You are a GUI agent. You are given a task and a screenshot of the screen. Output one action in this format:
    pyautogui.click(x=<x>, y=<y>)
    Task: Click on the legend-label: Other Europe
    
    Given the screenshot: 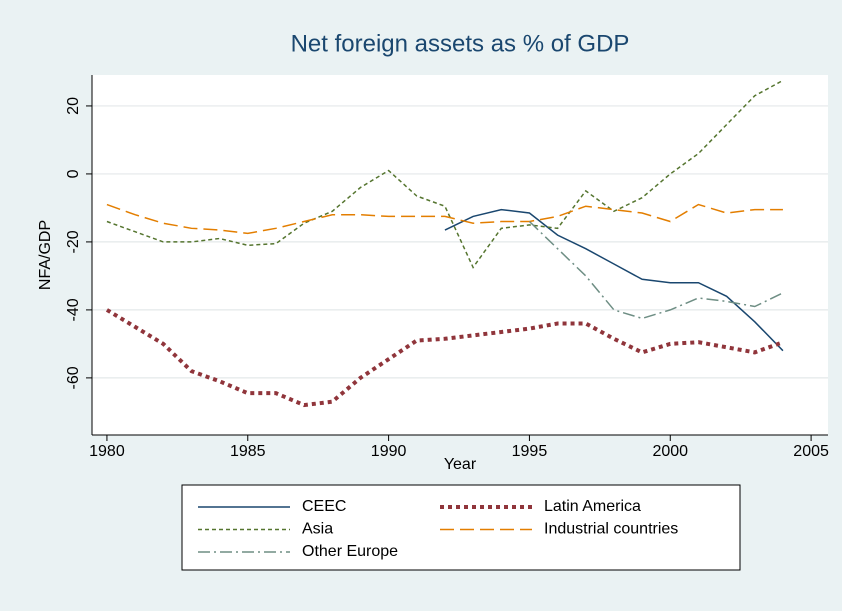 What is the action you would take?
    pyautogui.click(x=350, y=551)
    